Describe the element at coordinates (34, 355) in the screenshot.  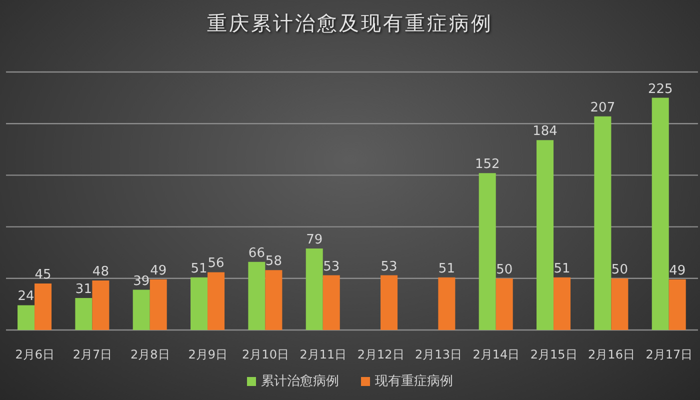
I see `x-tick-label: 2月6日` at that location.